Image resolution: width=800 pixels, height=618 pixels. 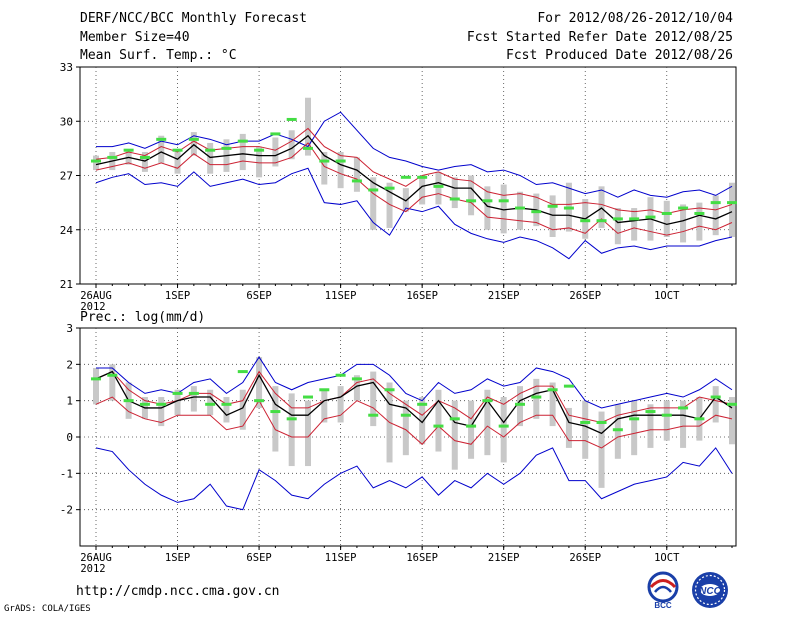 I want to click on precipitation-panel-title: Prec.: log(mm/d), so click(x=143, y=317).